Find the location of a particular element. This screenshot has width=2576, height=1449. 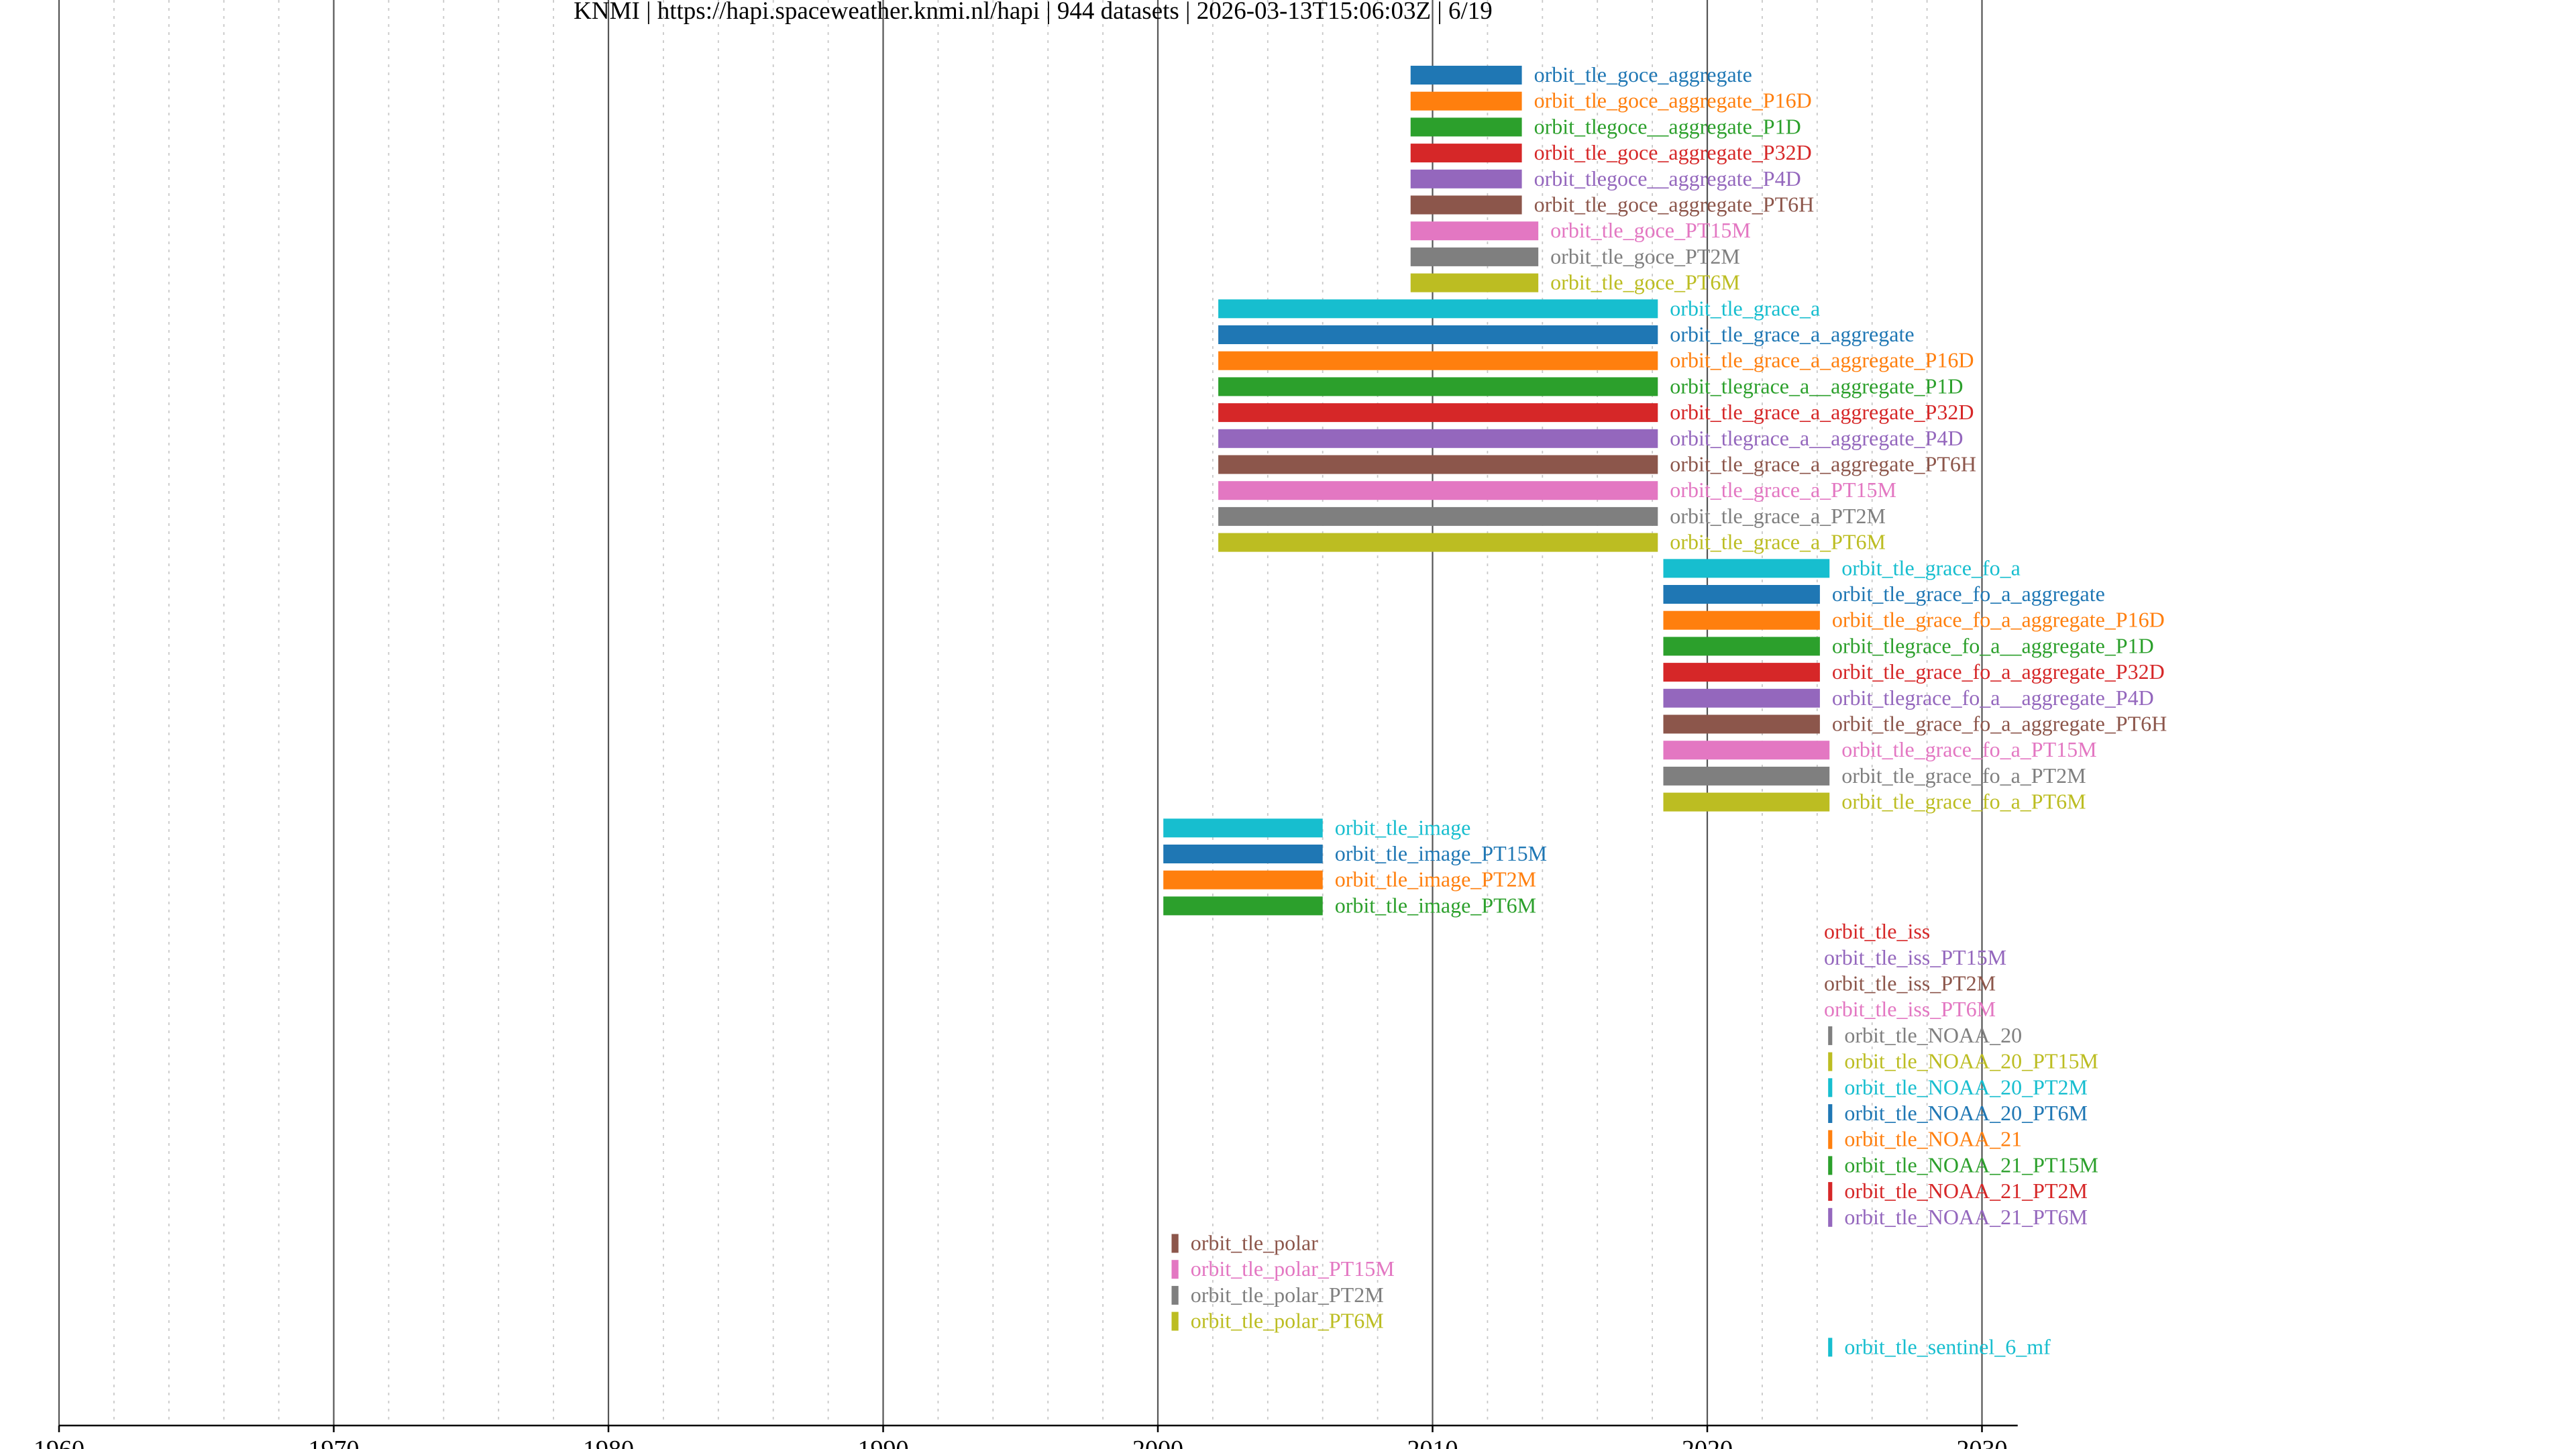

x-tick-label: 2000 is located at coordinates (1157, 1442).